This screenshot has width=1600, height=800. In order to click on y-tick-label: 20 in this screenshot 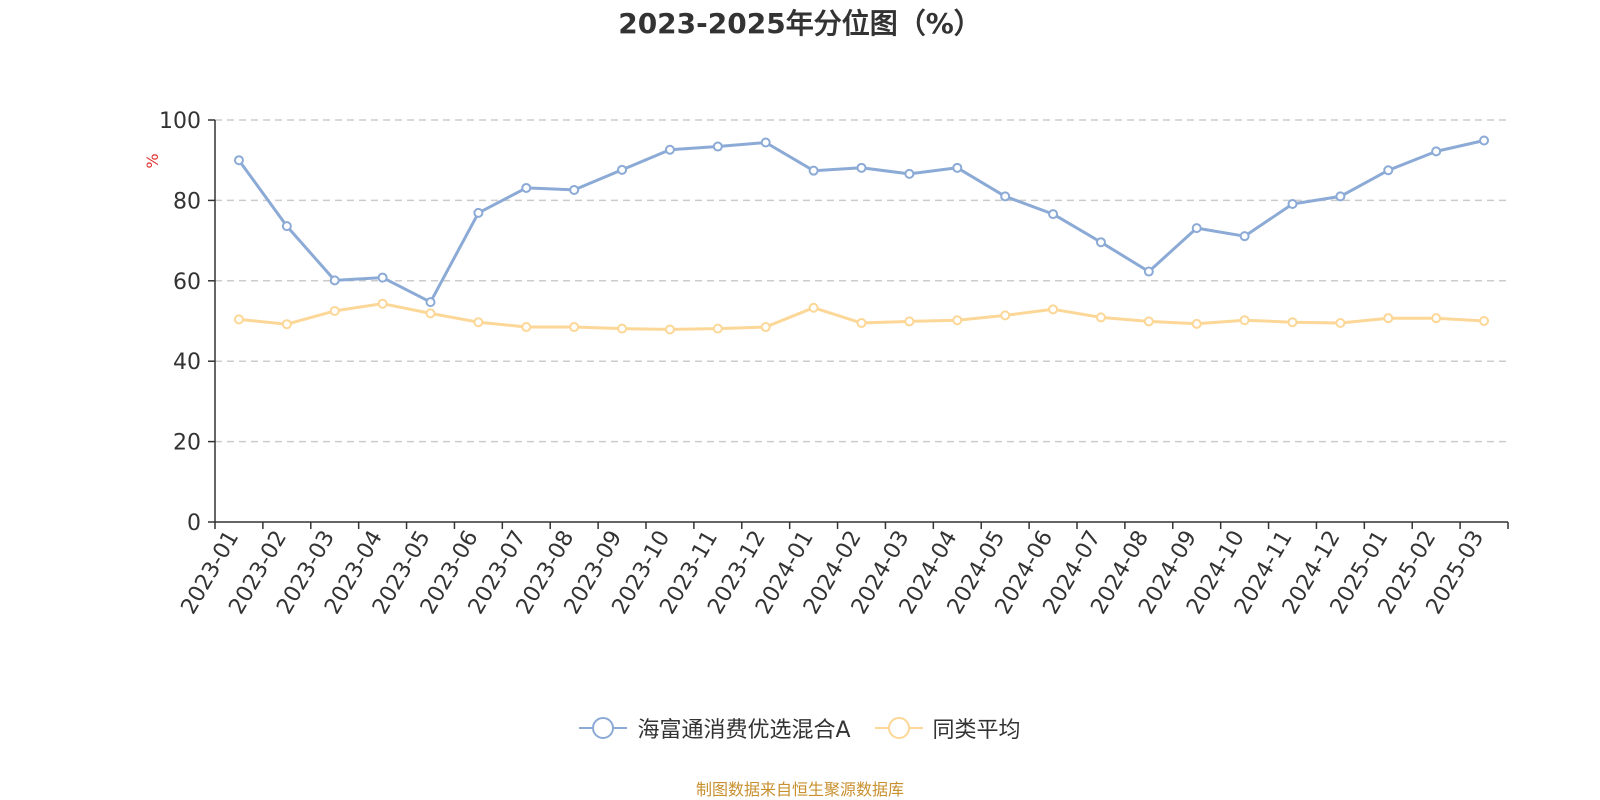, I will do `click(187, 443)`.